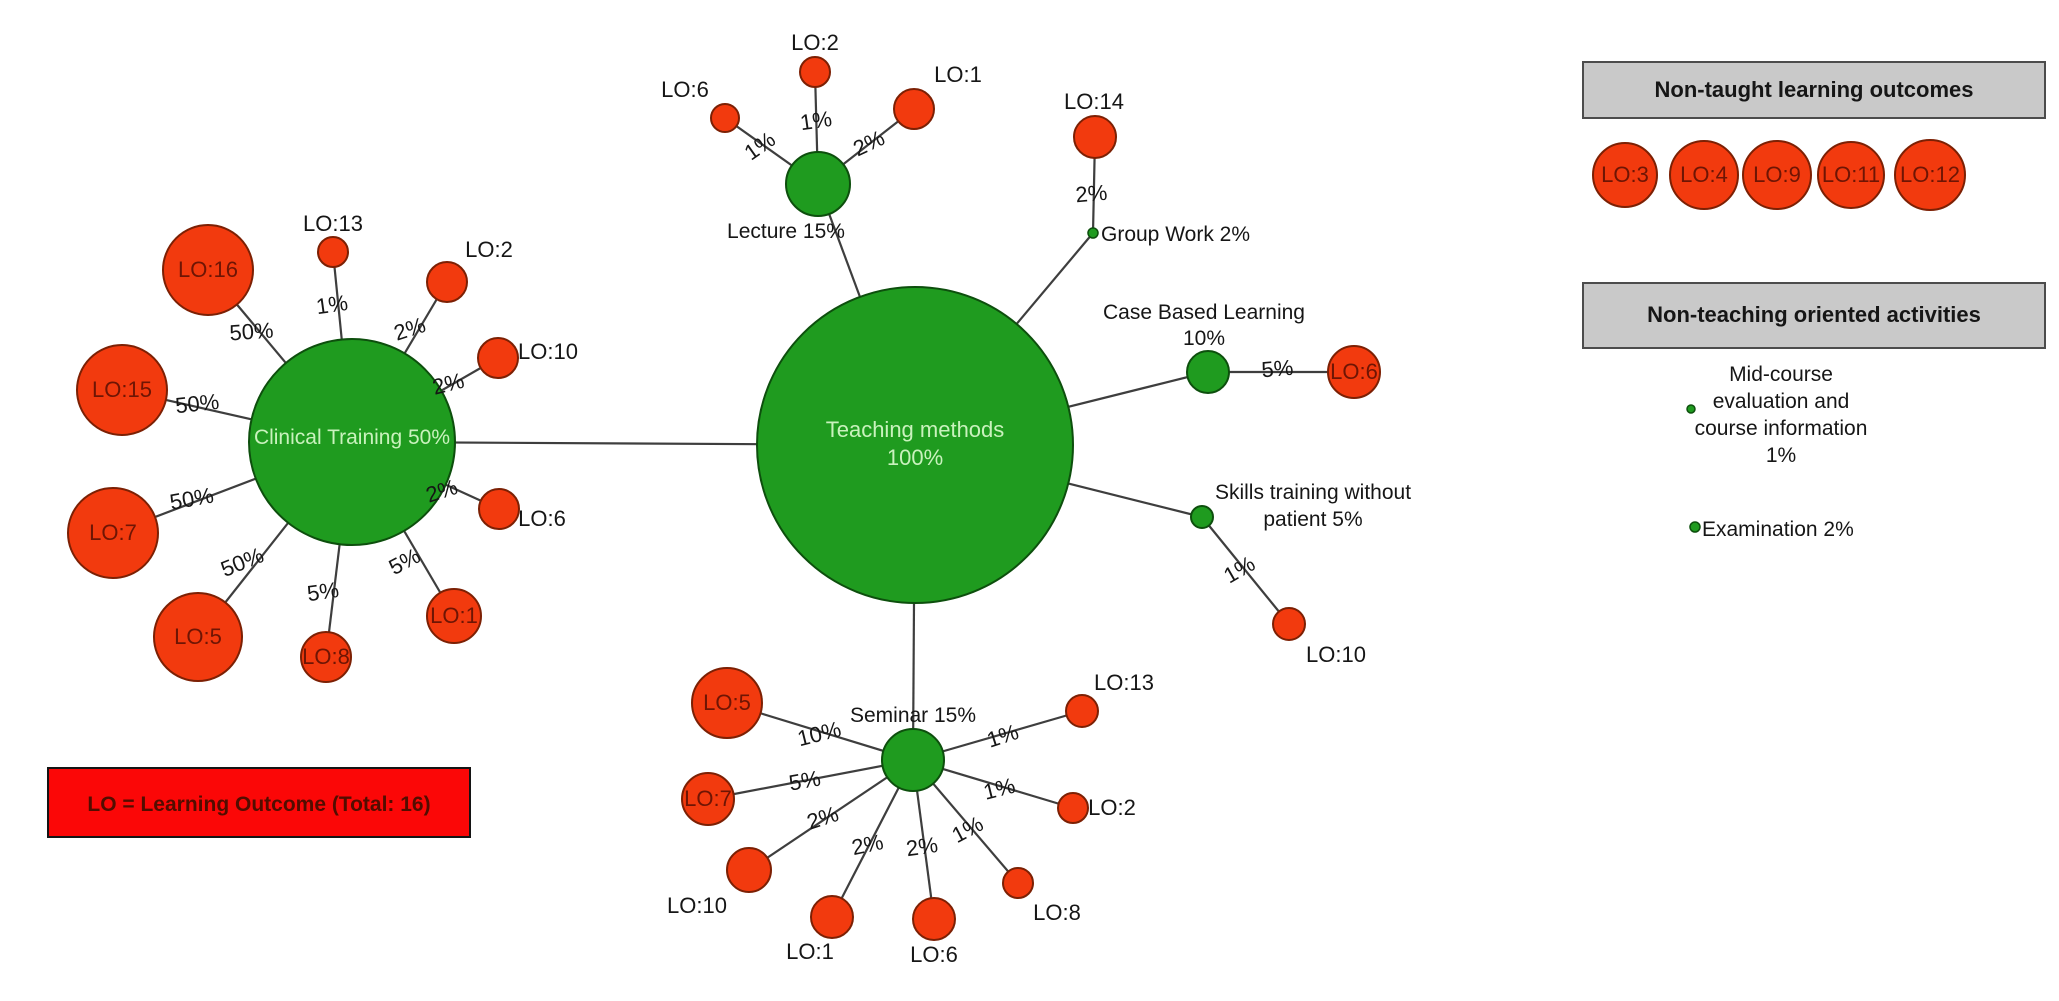 The width and height of the screenshot is (2059, 1001). I want to click on node-lecture-lo2, so click(815, 72).